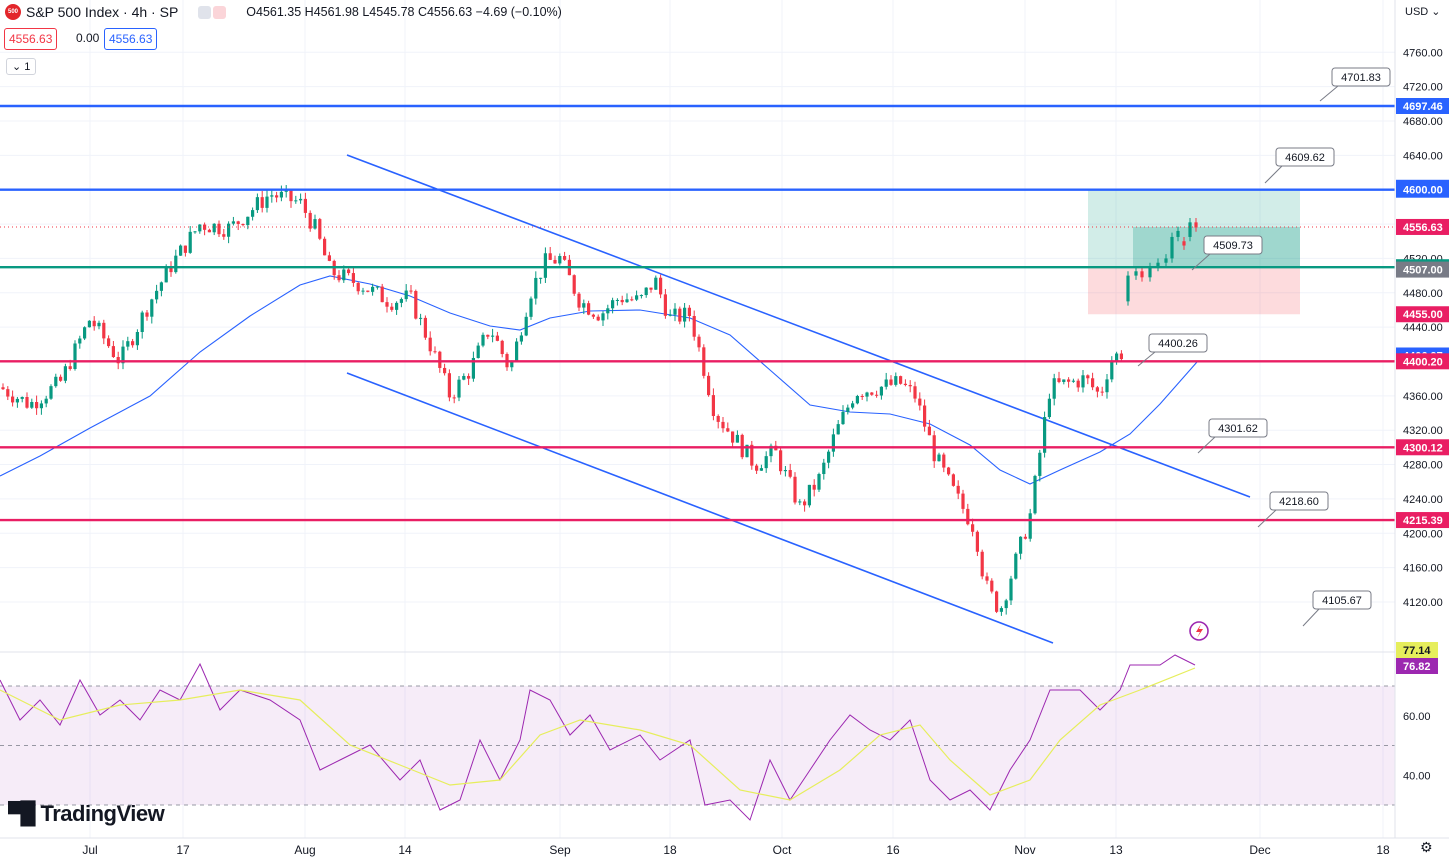  What do you see at coordinates (86, 814) in the screenshot?
I see `tradingview-logo: ▀▉ TradingView` at bounding box center [86, 814].